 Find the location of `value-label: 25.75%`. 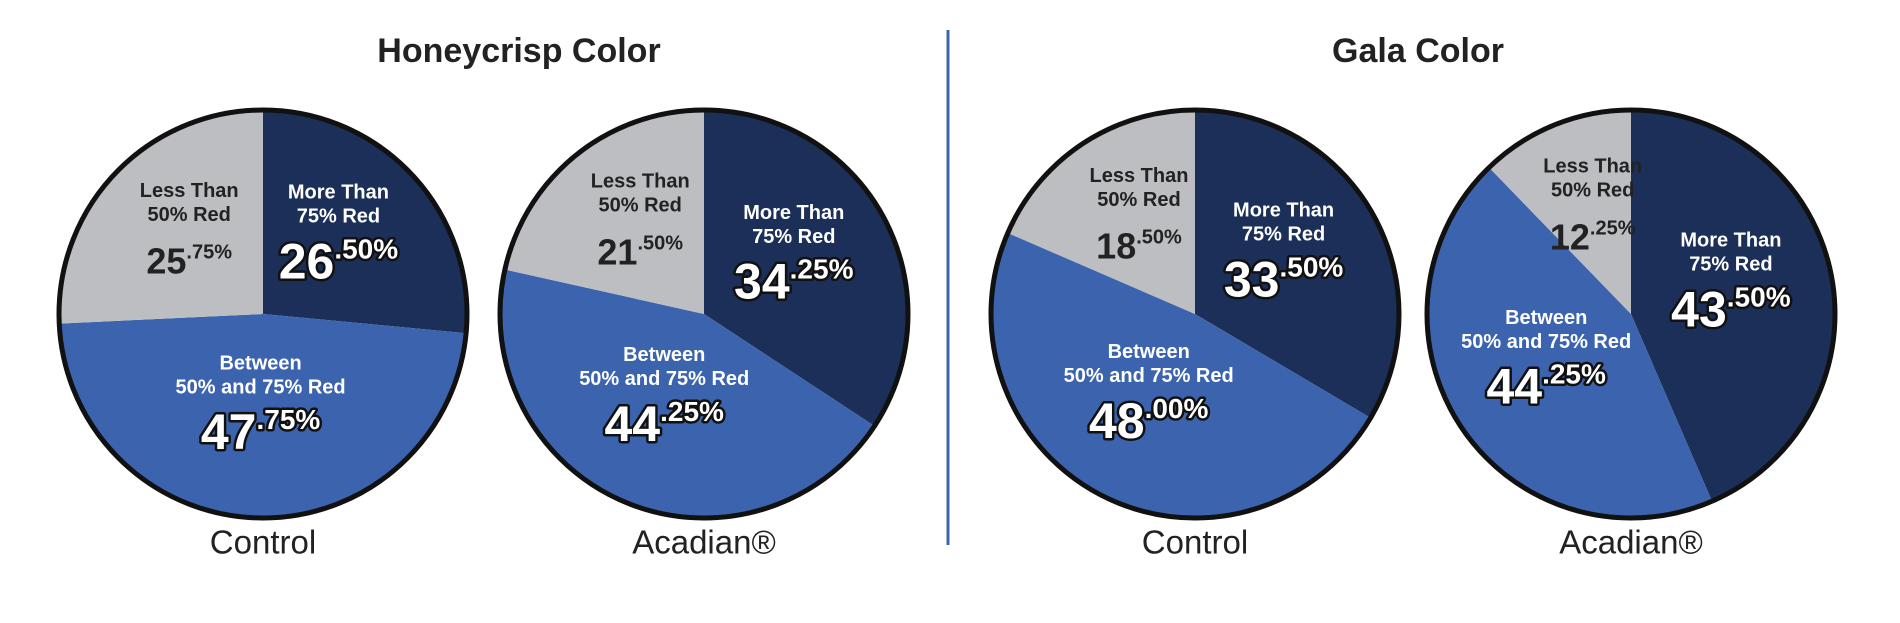

value-label: 25.75% is located at coordinates (189, 260).